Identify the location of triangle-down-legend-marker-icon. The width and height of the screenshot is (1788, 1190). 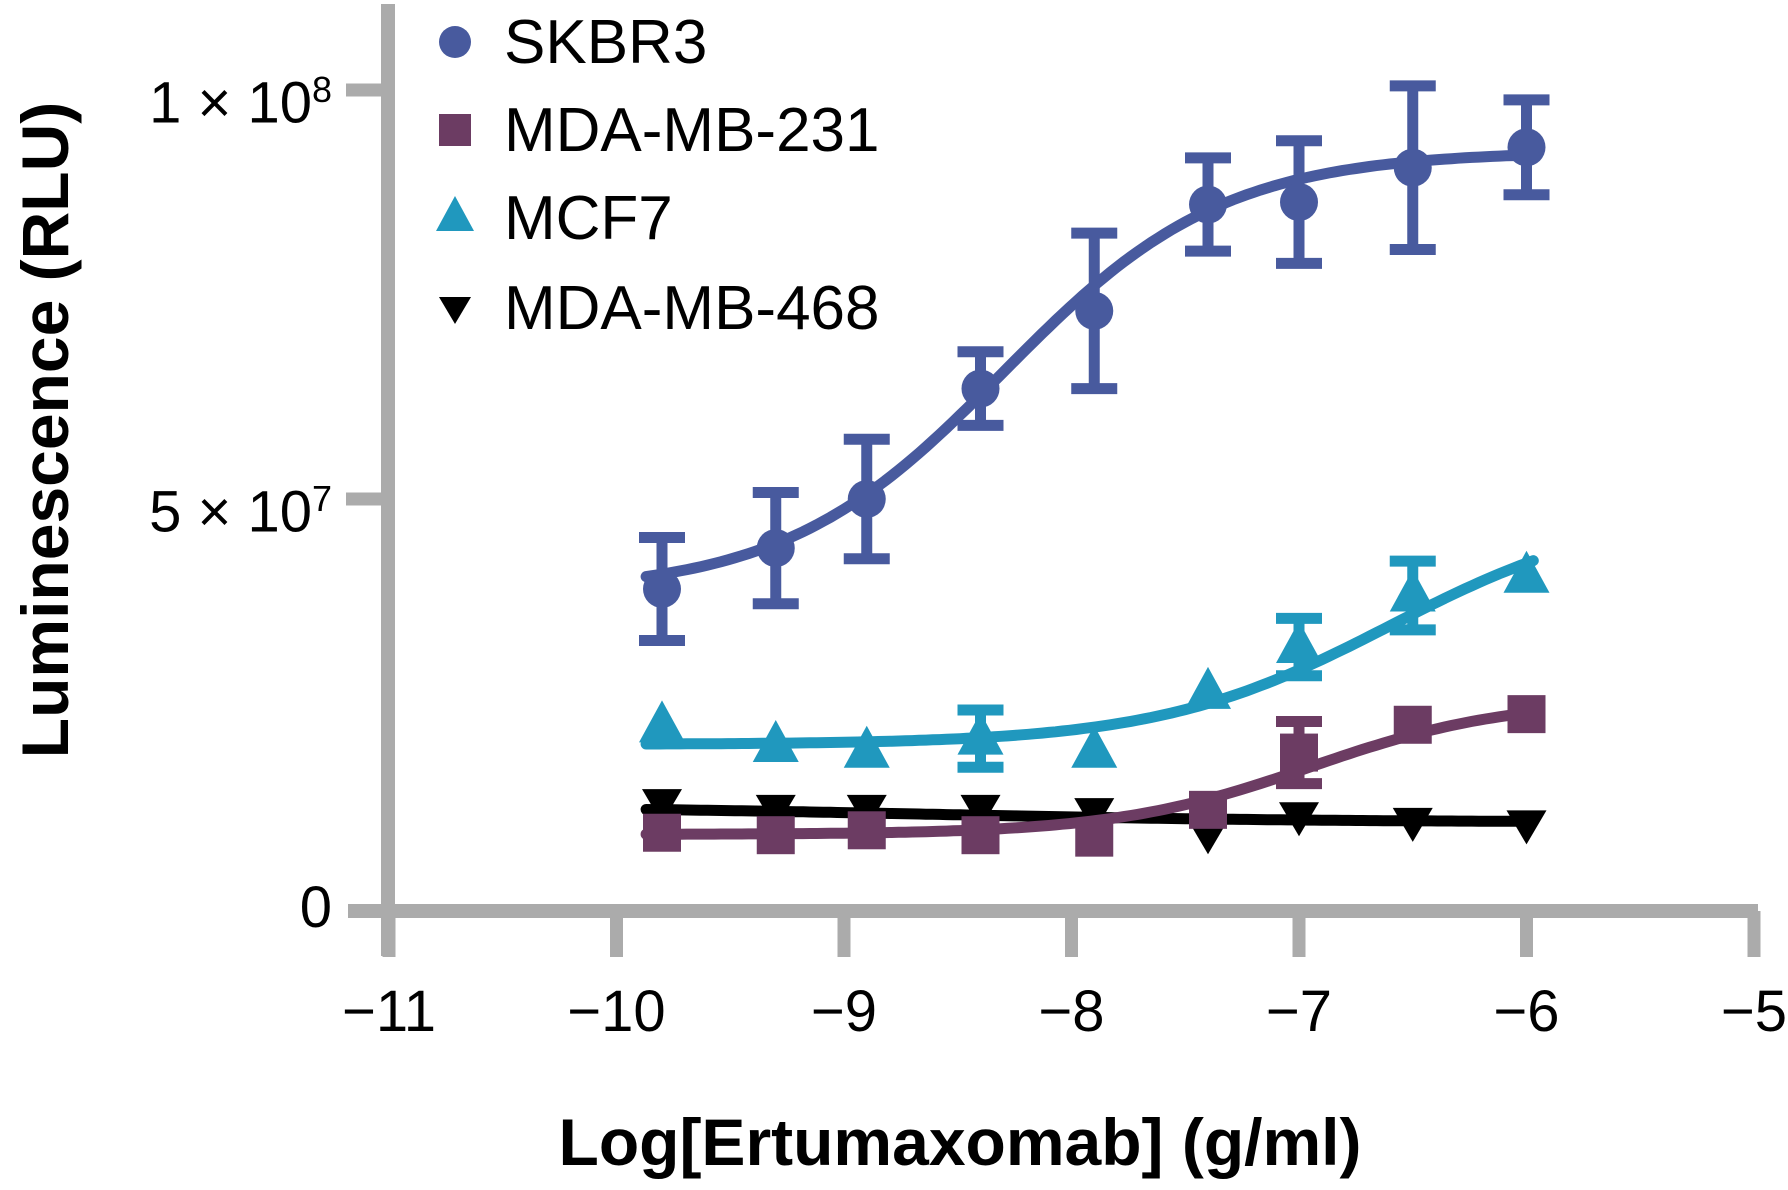
(455, 310).